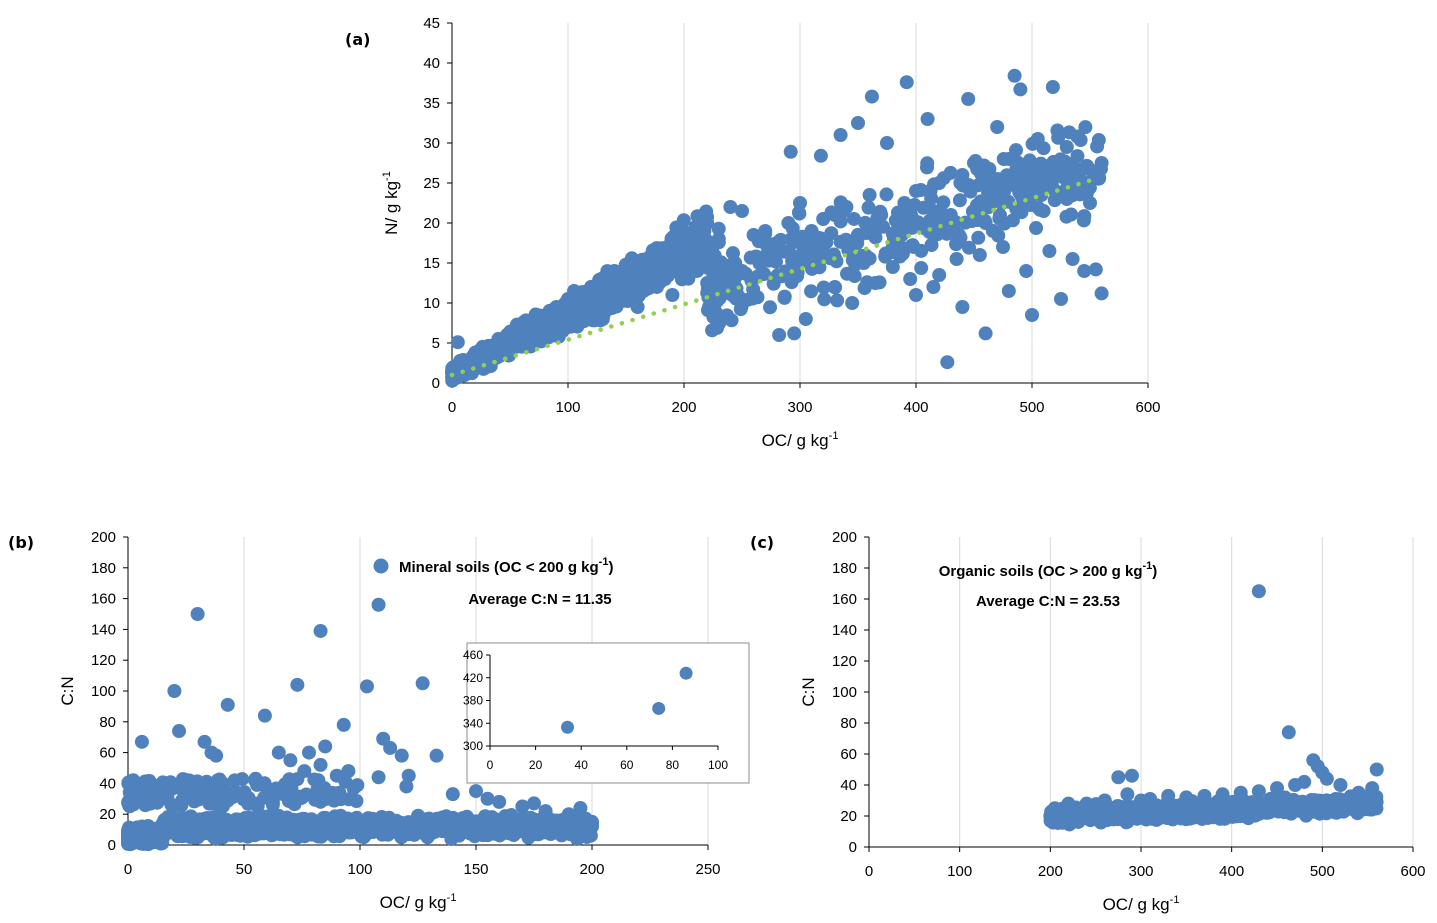 This screenshot has width=1437, height=923. What do you see at coordinates (244, 869) in the screenshot?
I see `x-tick-label: 50` at bounding box center [244, 869].